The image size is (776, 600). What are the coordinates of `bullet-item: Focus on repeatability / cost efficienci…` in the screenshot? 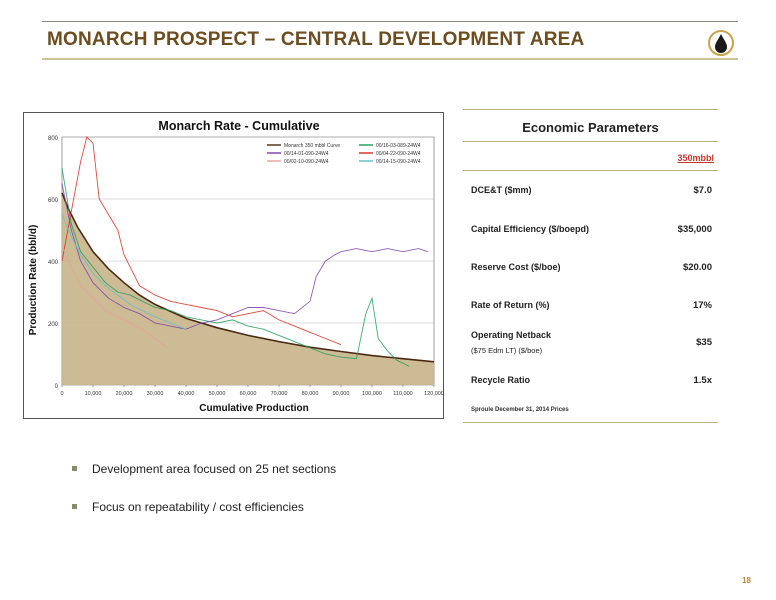 It's located at (188, 507).